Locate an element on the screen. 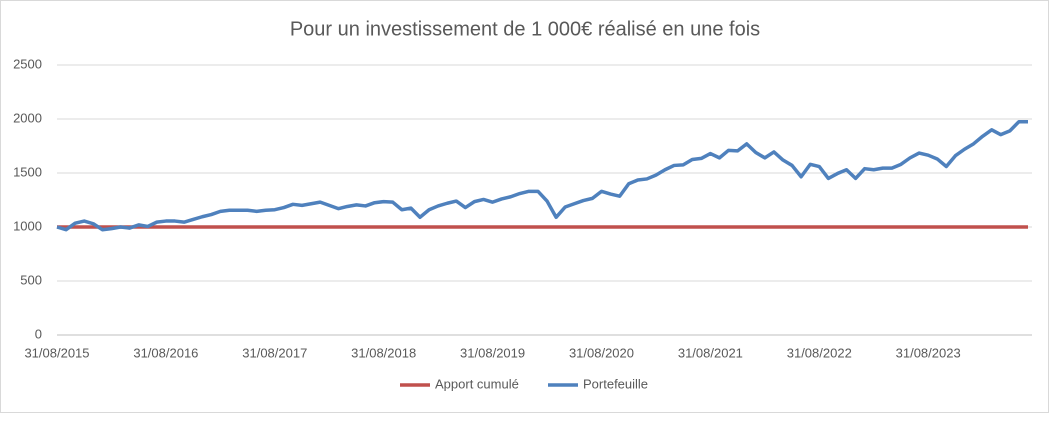 This screenshot has width=1053, height=423. x-tick-label: 31/08/2023 is located at coordinates (928, 352).